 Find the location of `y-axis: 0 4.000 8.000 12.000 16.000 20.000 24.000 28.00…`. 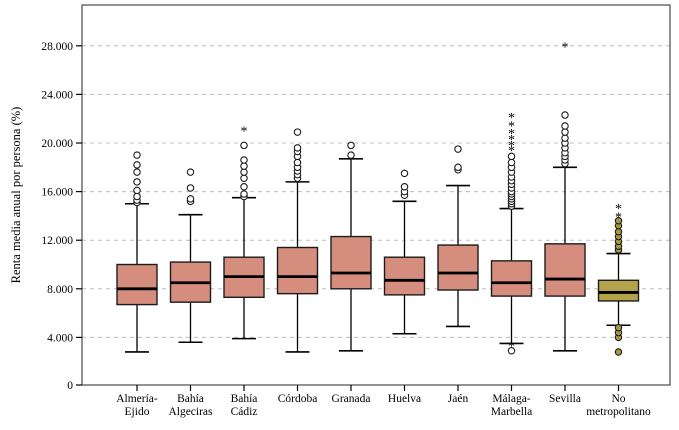

y-axis: 0 4.000 8.000 12.000 16.000 20.000 24.000 28.00… is located at coordinates (61, 216).